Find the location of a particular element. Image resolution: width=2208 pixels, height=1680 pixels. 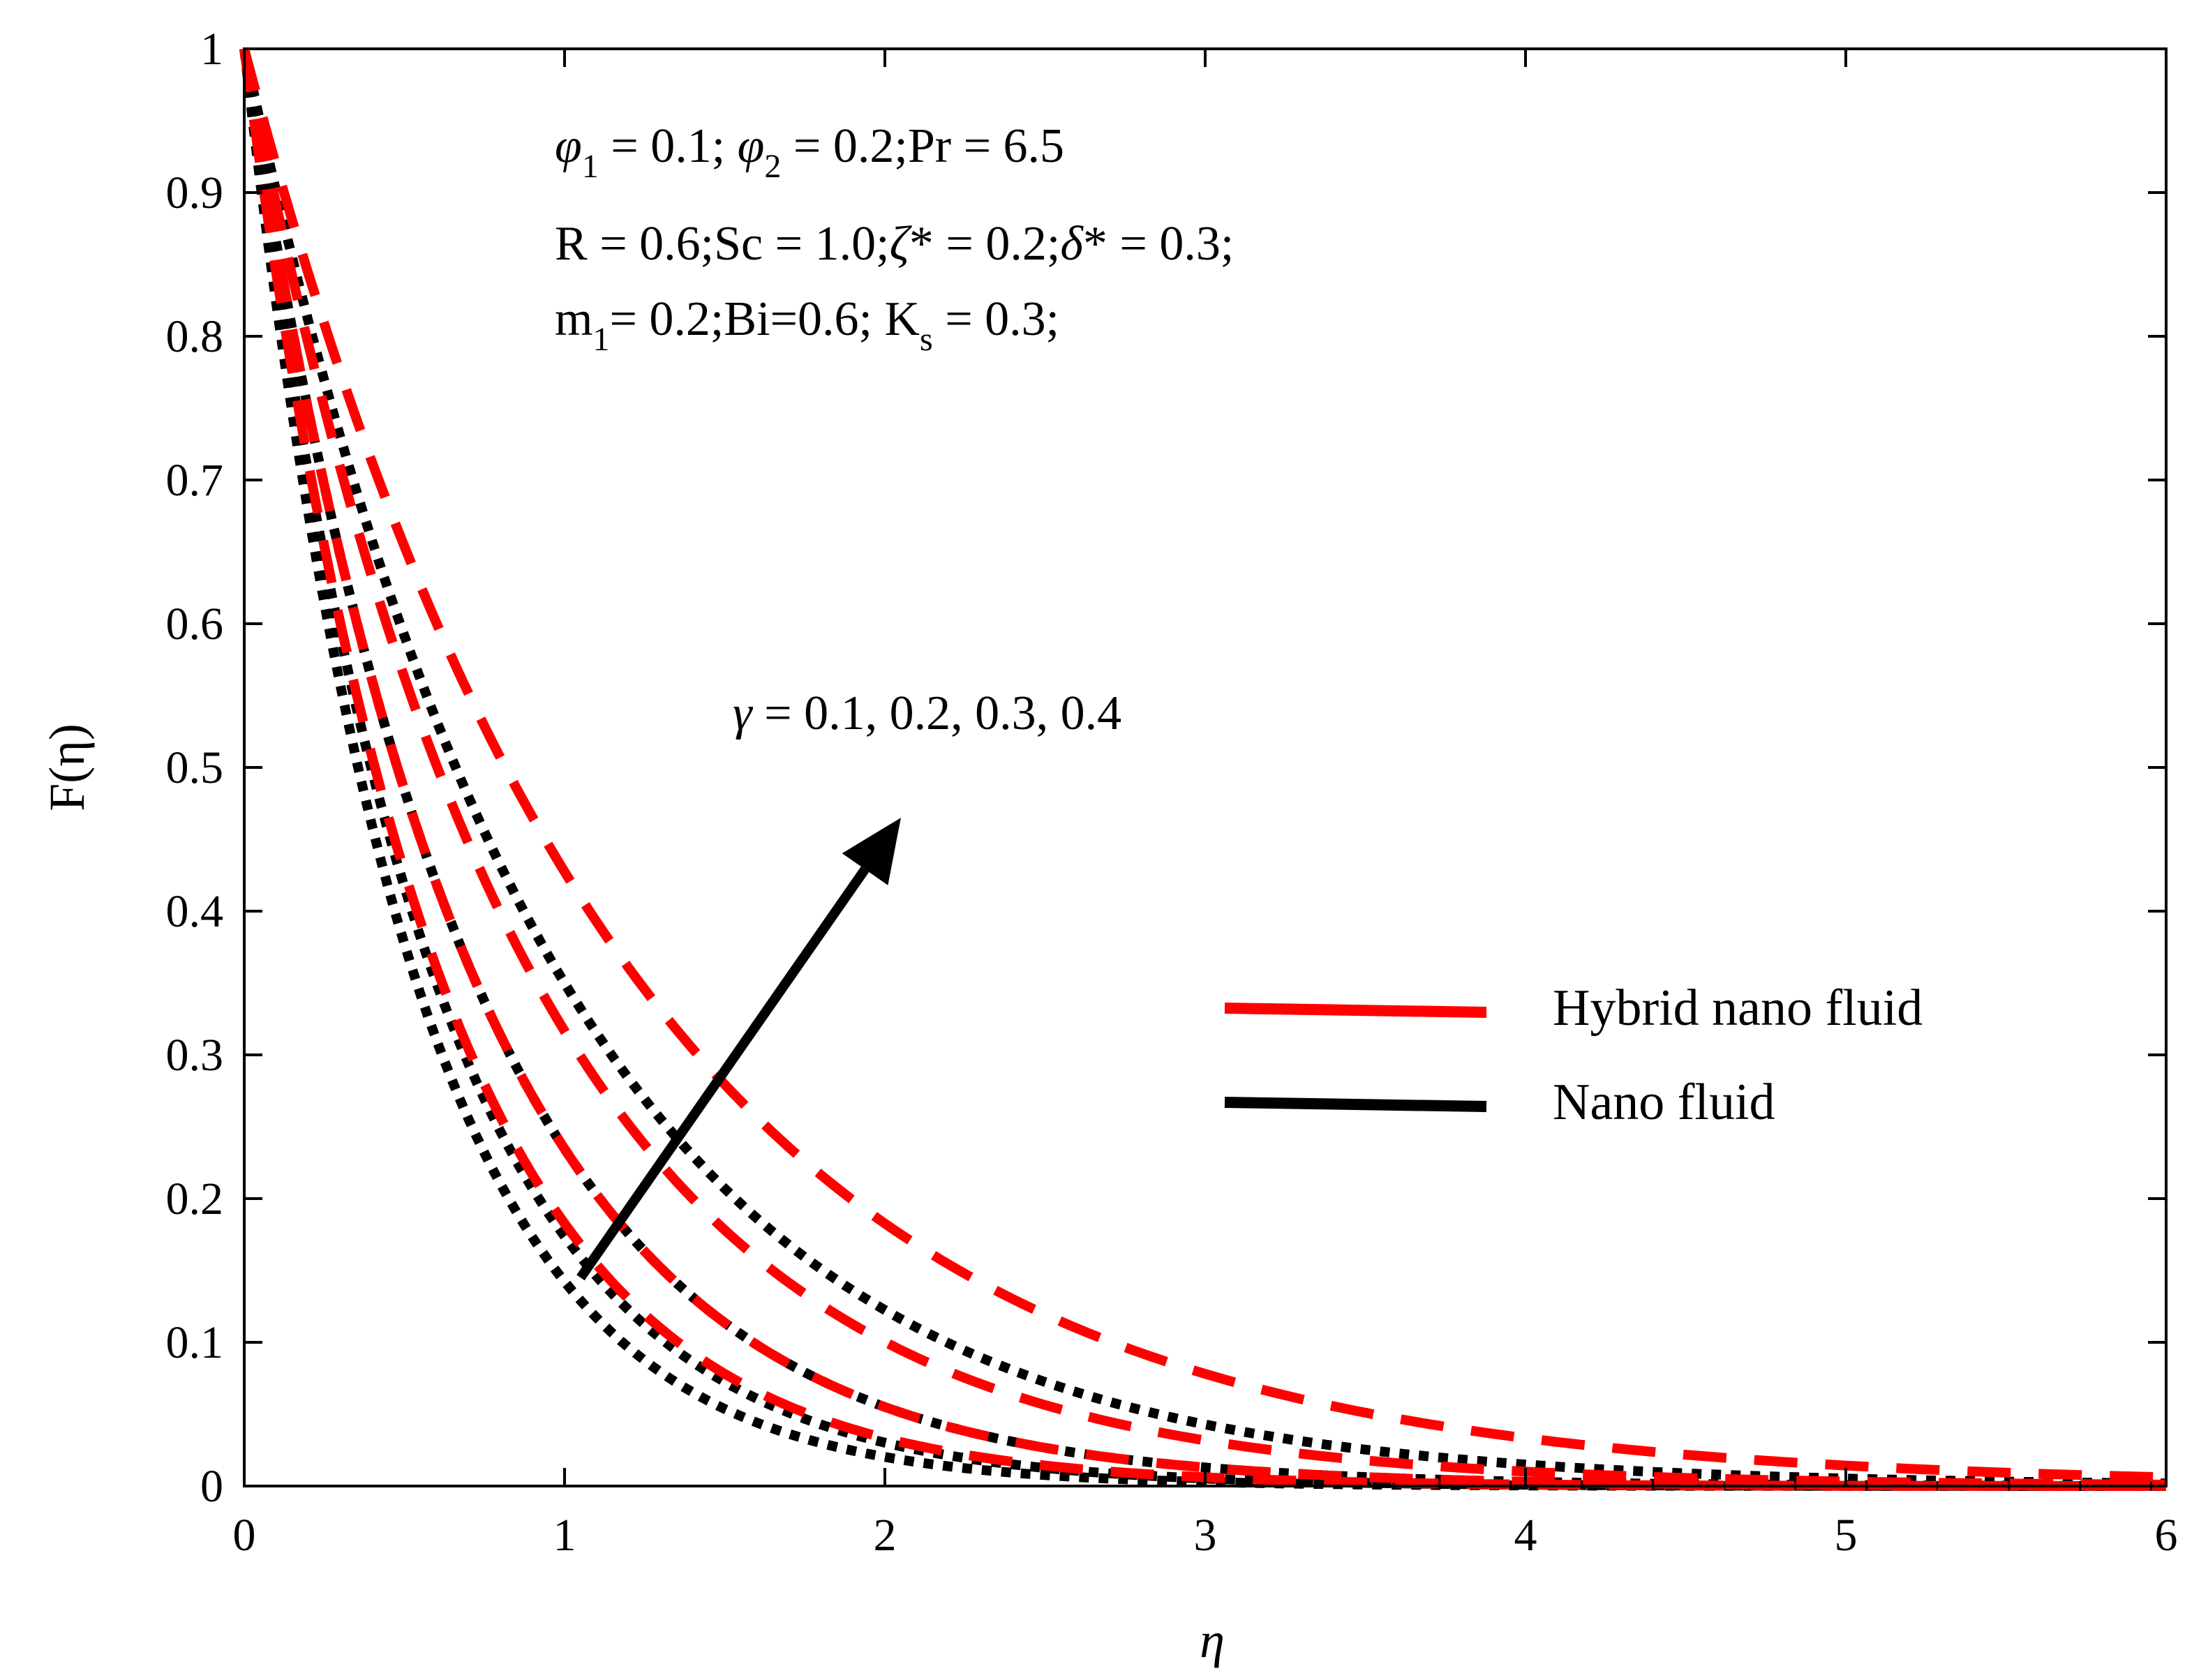

y-tick-label: 0.8 is located at coordinates (195, 336).